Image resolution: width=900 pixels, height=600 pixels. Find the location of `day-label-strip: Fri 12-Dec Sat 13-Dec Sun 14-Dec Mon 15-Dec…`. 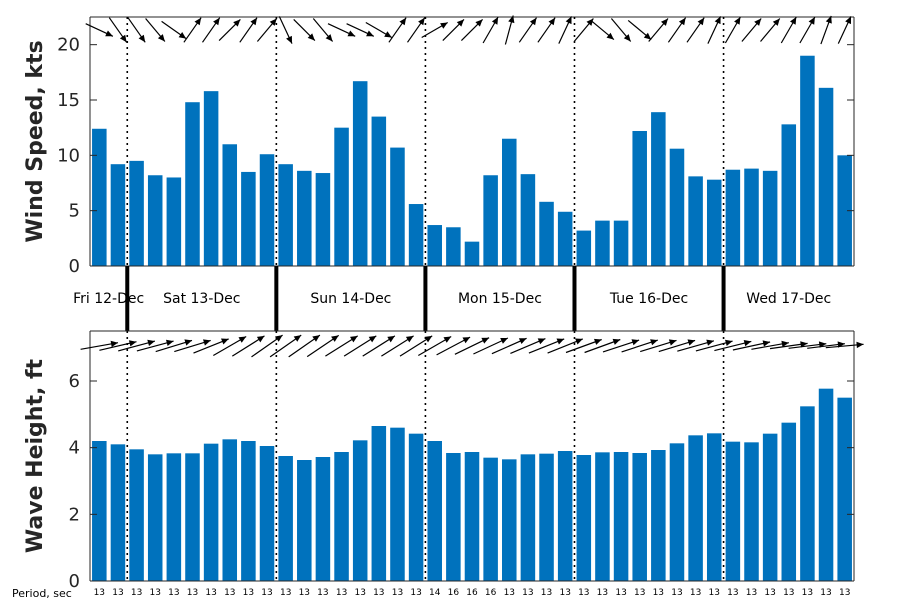

day-label-strip: Fri 12-Dec Sat 13-Dec Sun 14-Dec Mon 15-Dec… is located at coordinates (452, 298).